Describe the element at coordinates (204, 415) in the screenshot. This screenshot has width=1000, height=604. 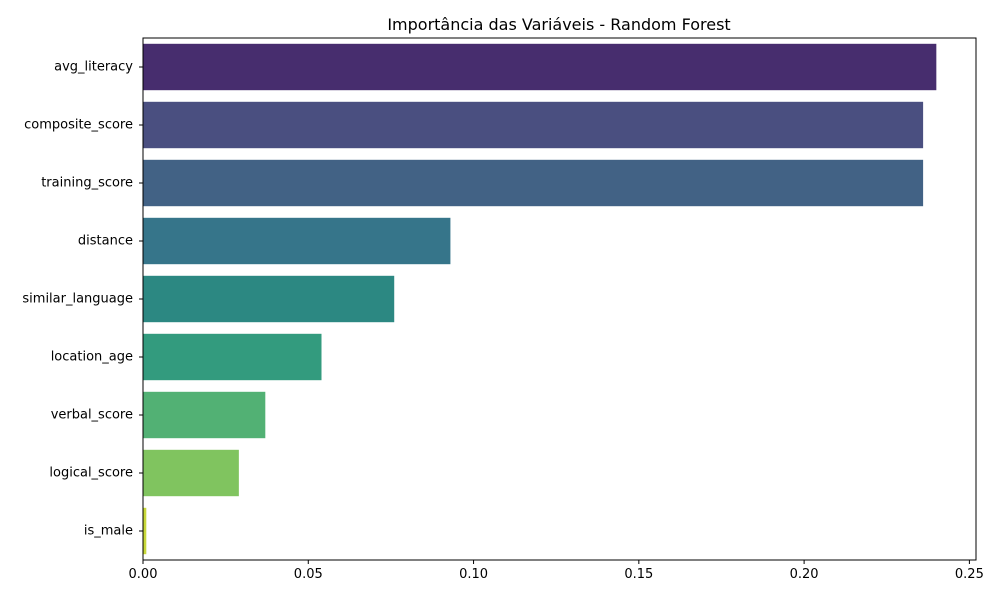
I see `bar-verbal-score` at that location.